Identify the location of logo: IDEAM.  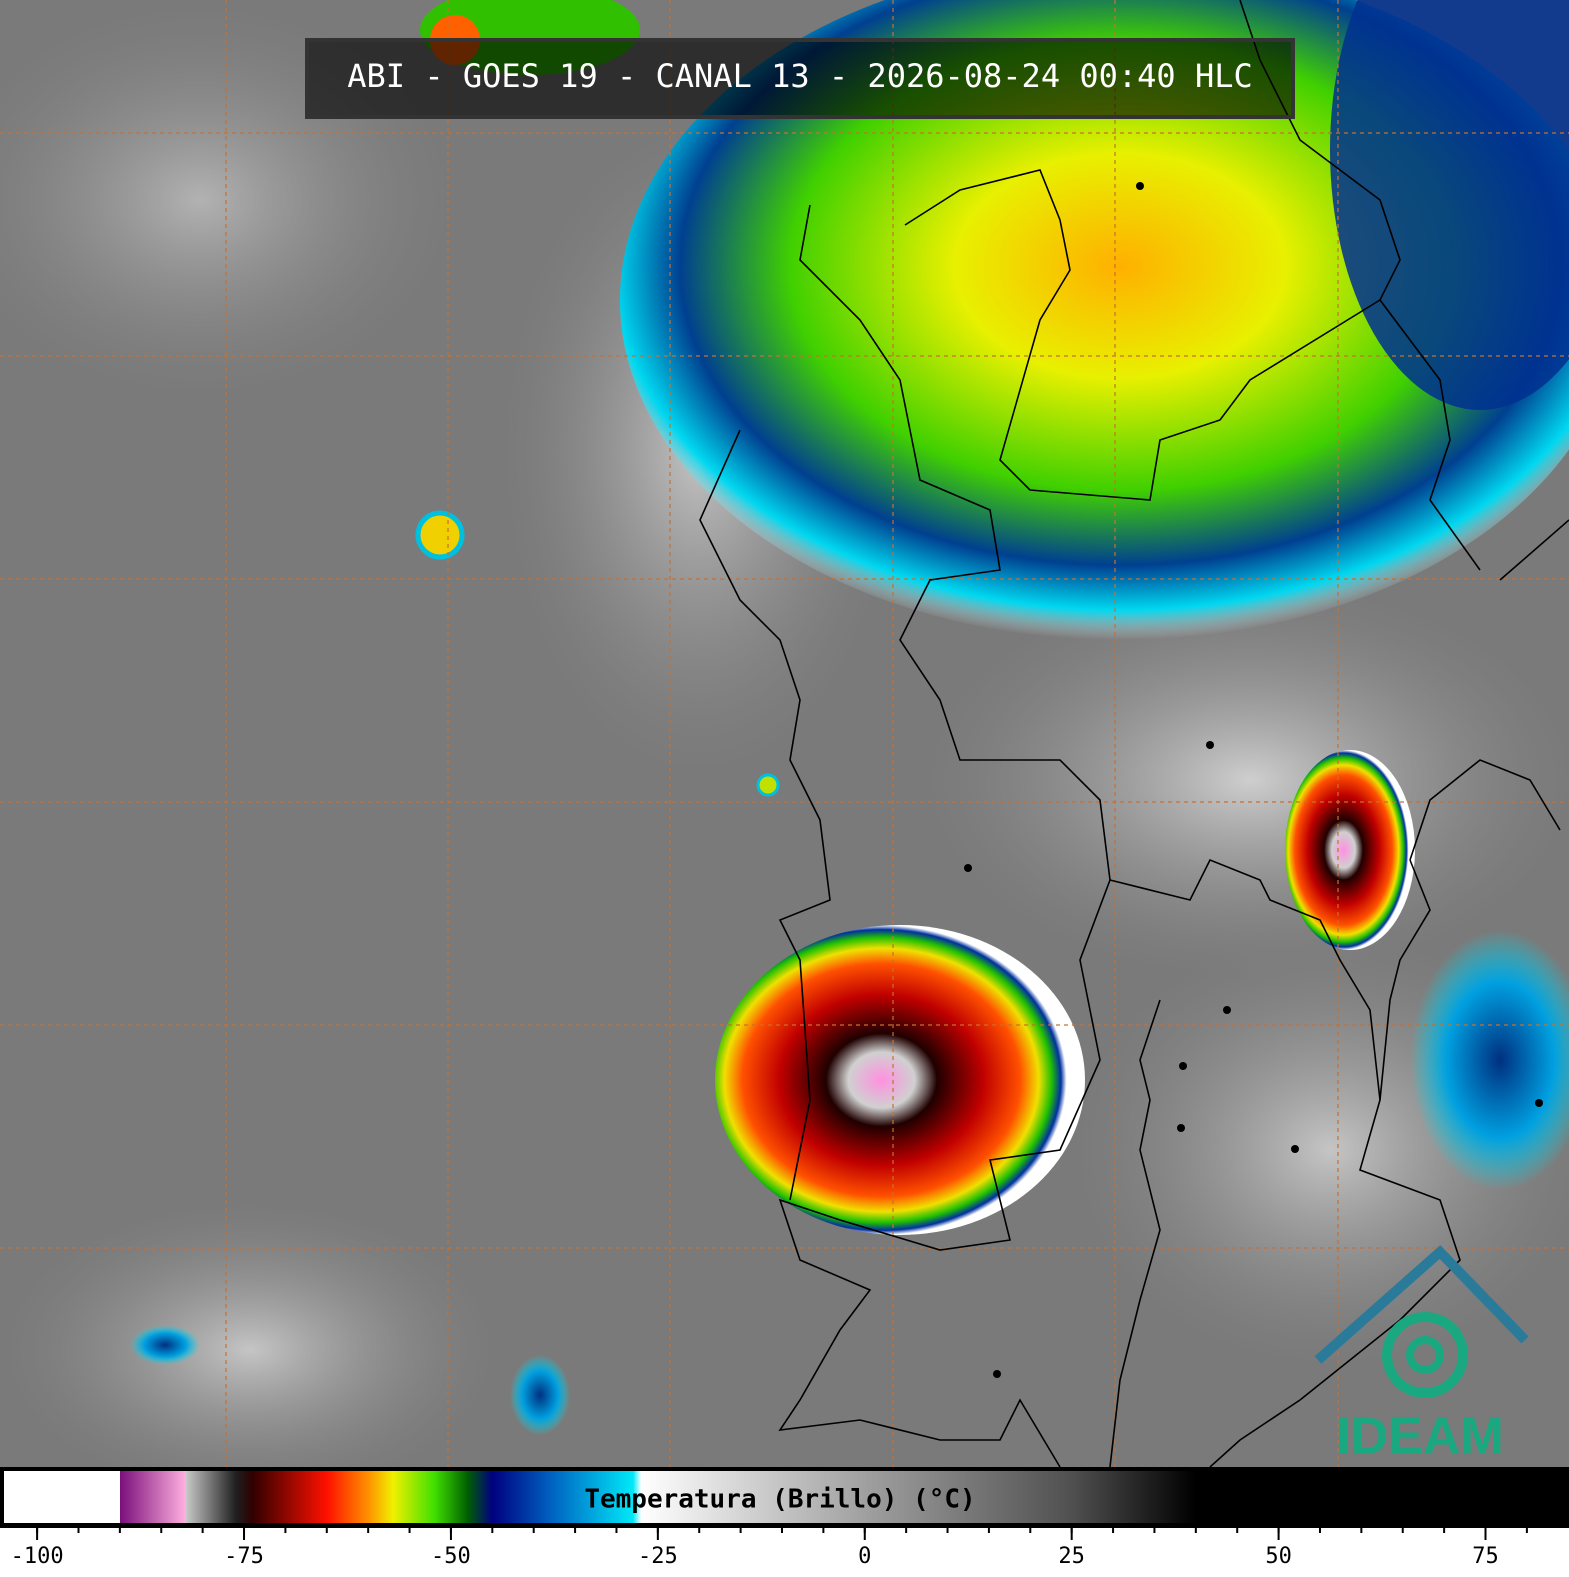
(1421, 1355).